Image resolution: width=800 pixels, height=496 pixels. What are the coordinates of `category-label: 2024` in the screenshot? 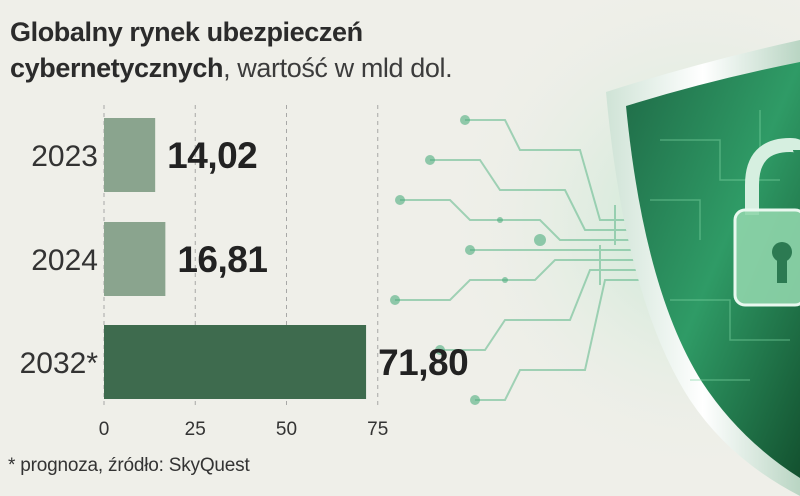 It's located at (64, 260).